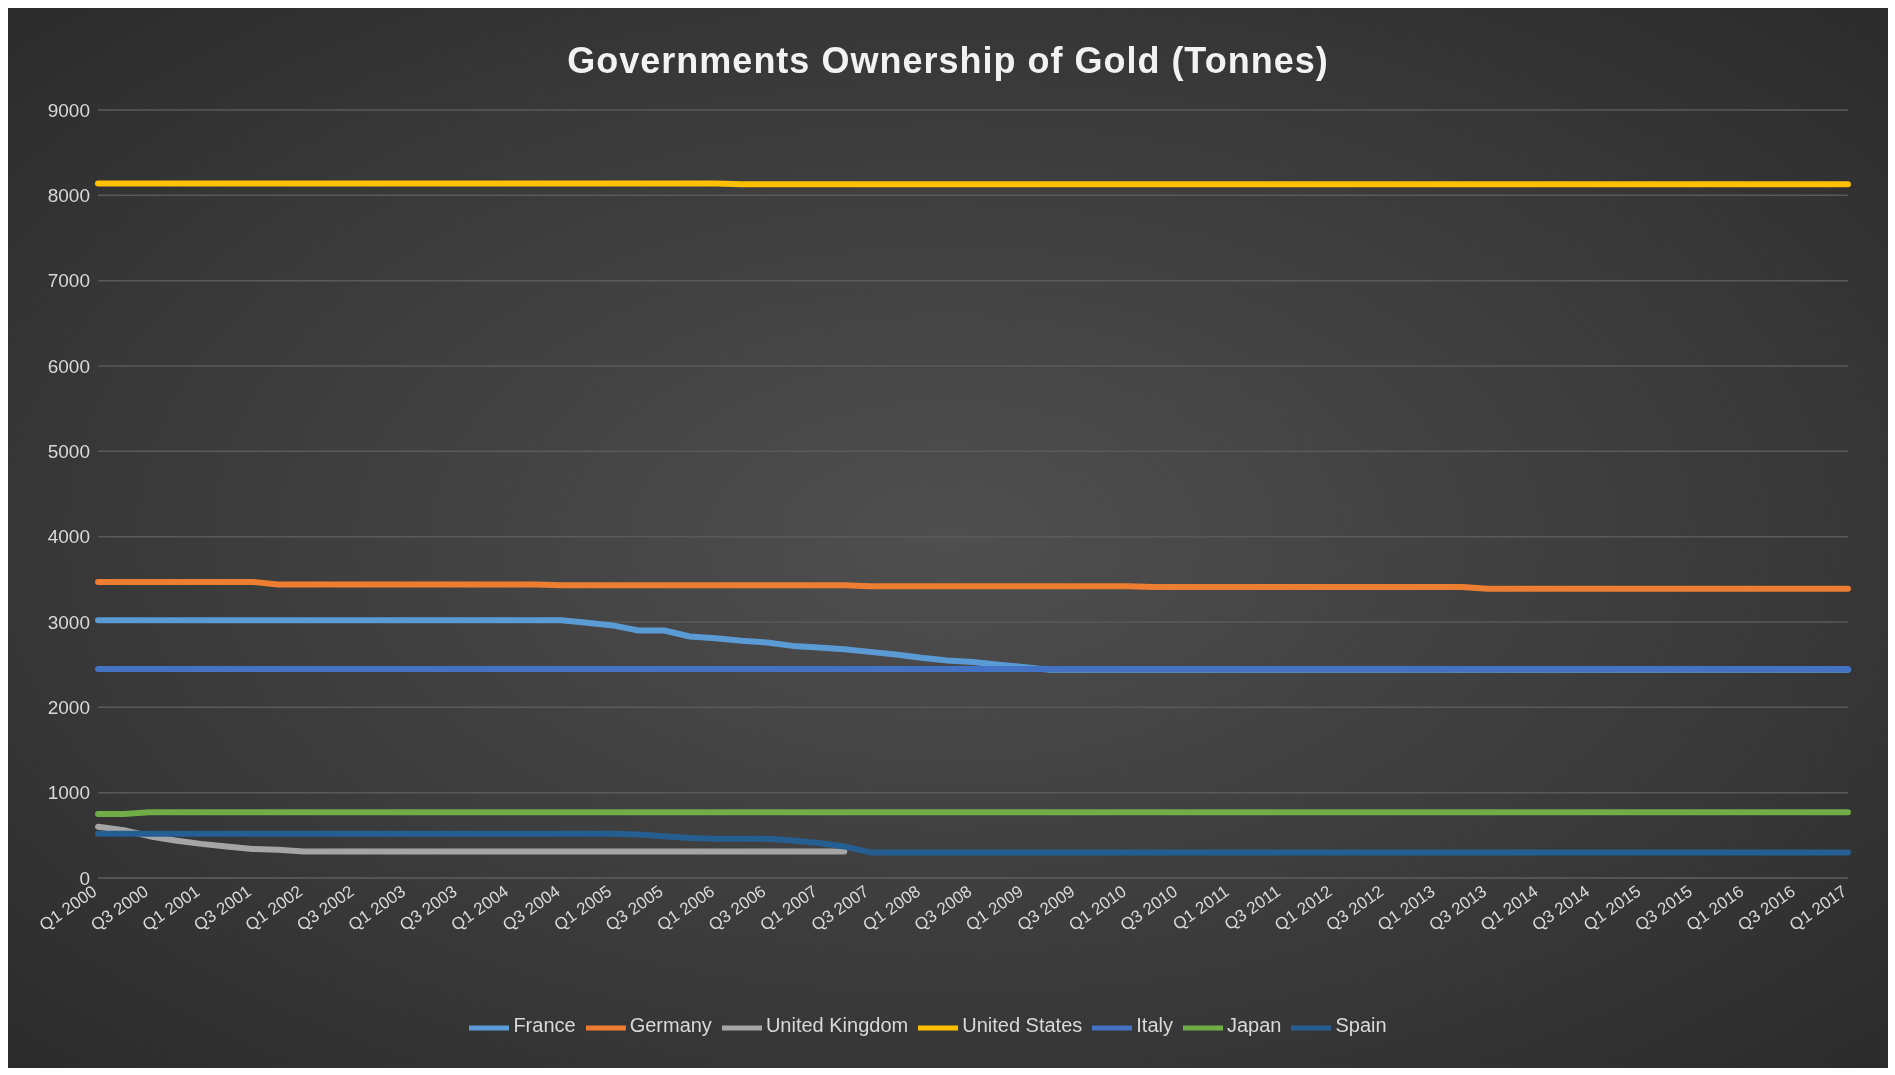 The height and width of the screenshot is (1075, 1895). I want to click on legend-label: Italy, so click(1154, 1025).